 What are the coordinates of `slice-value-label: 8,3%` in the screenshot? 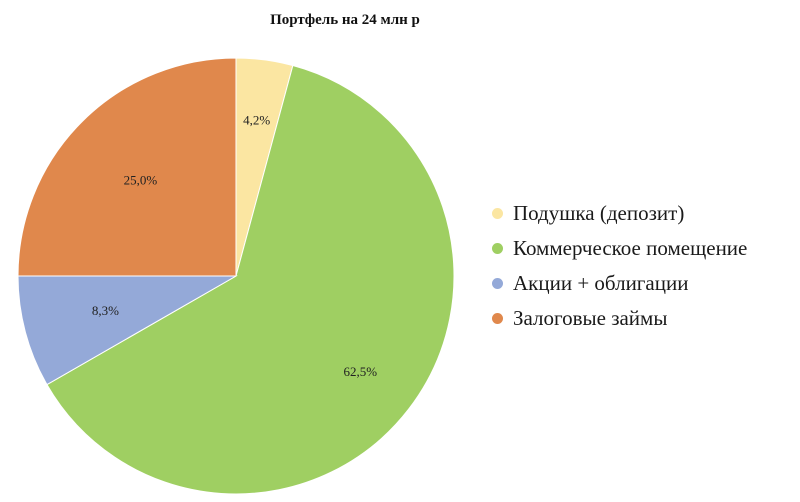 It's located at (105, 310).